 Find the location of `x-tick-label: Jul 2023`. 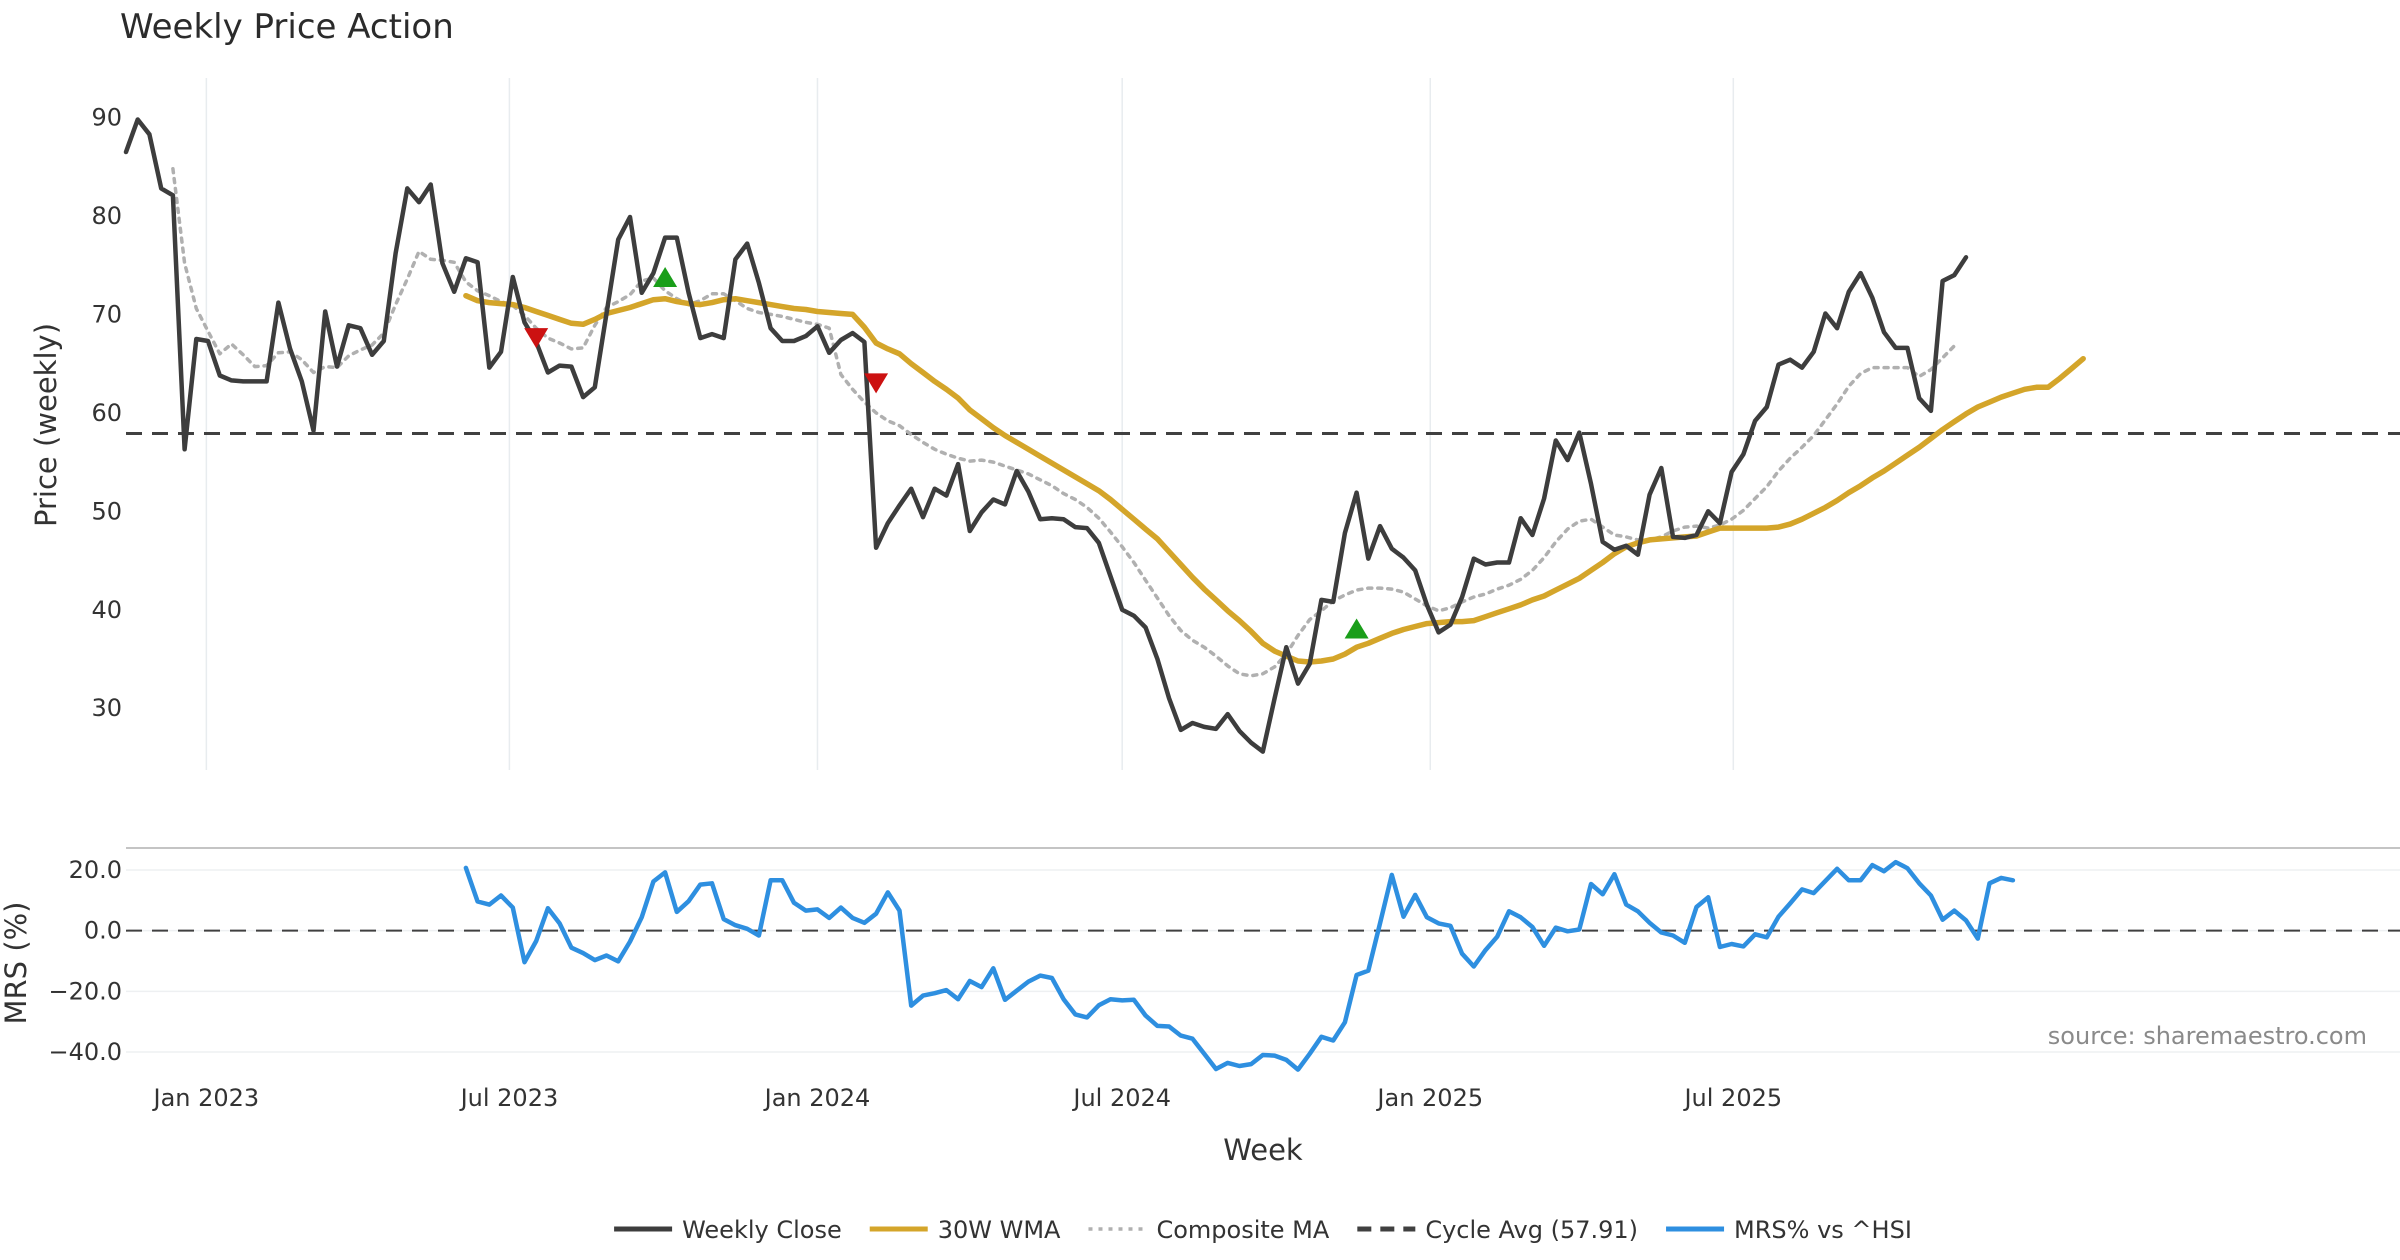

x-tick-label: Jul 2023 is located at coordinates (509, 1098).